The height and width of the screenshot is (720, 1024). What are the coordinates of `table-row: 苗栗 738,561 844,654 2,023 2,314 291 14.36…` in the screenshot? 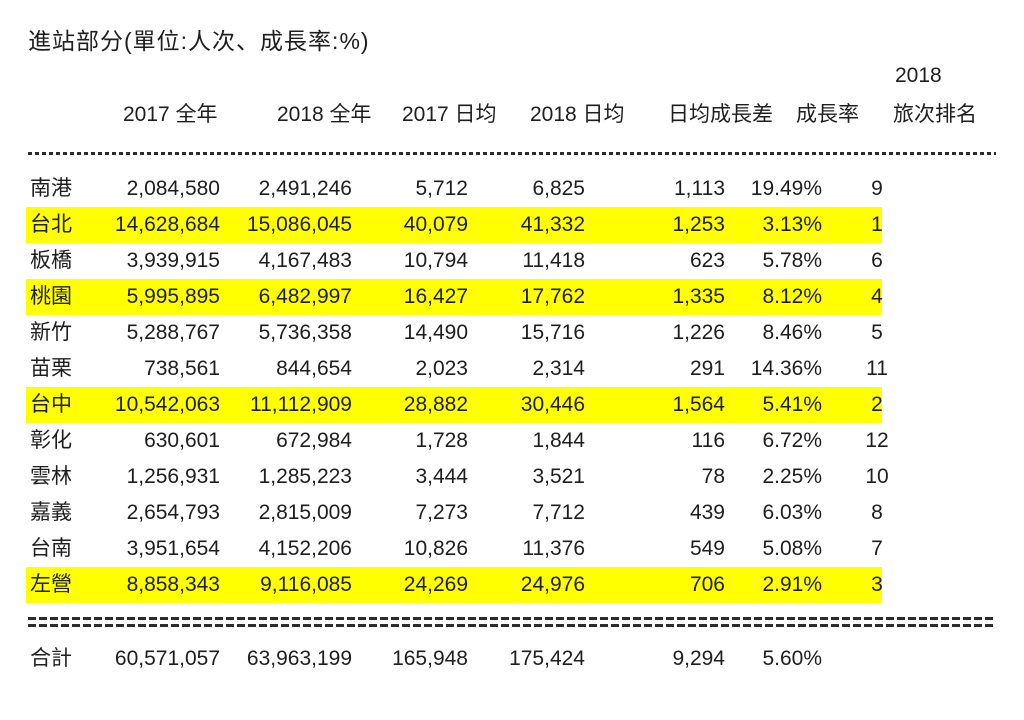 It's located at (512, 369).